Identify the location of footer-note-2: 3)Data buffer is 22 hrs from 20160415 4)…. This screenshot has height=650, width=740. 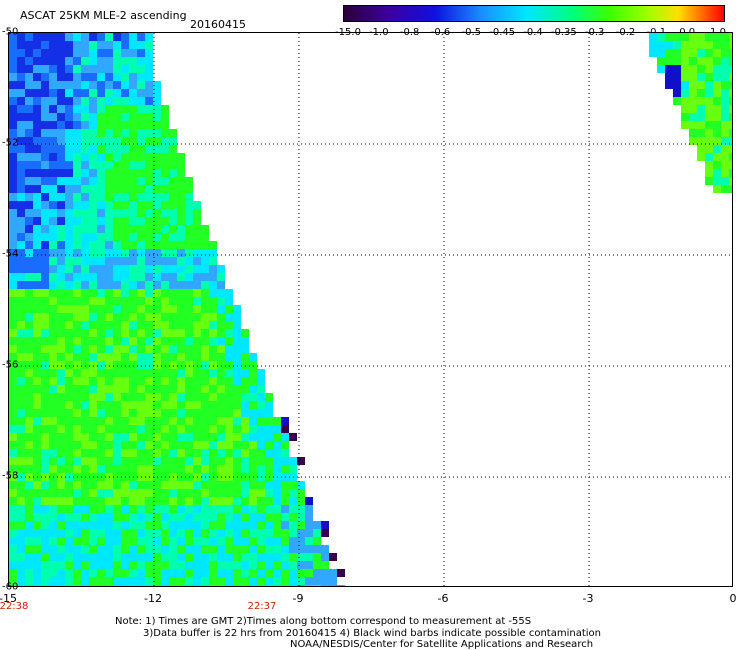
(372, 633).